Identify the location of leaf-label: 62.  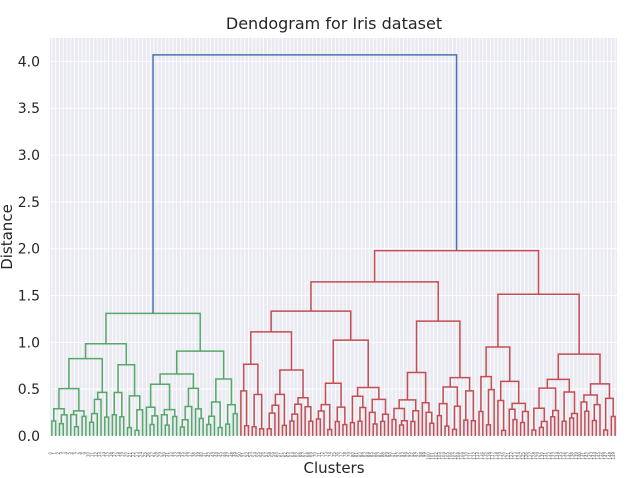
(284, 455).